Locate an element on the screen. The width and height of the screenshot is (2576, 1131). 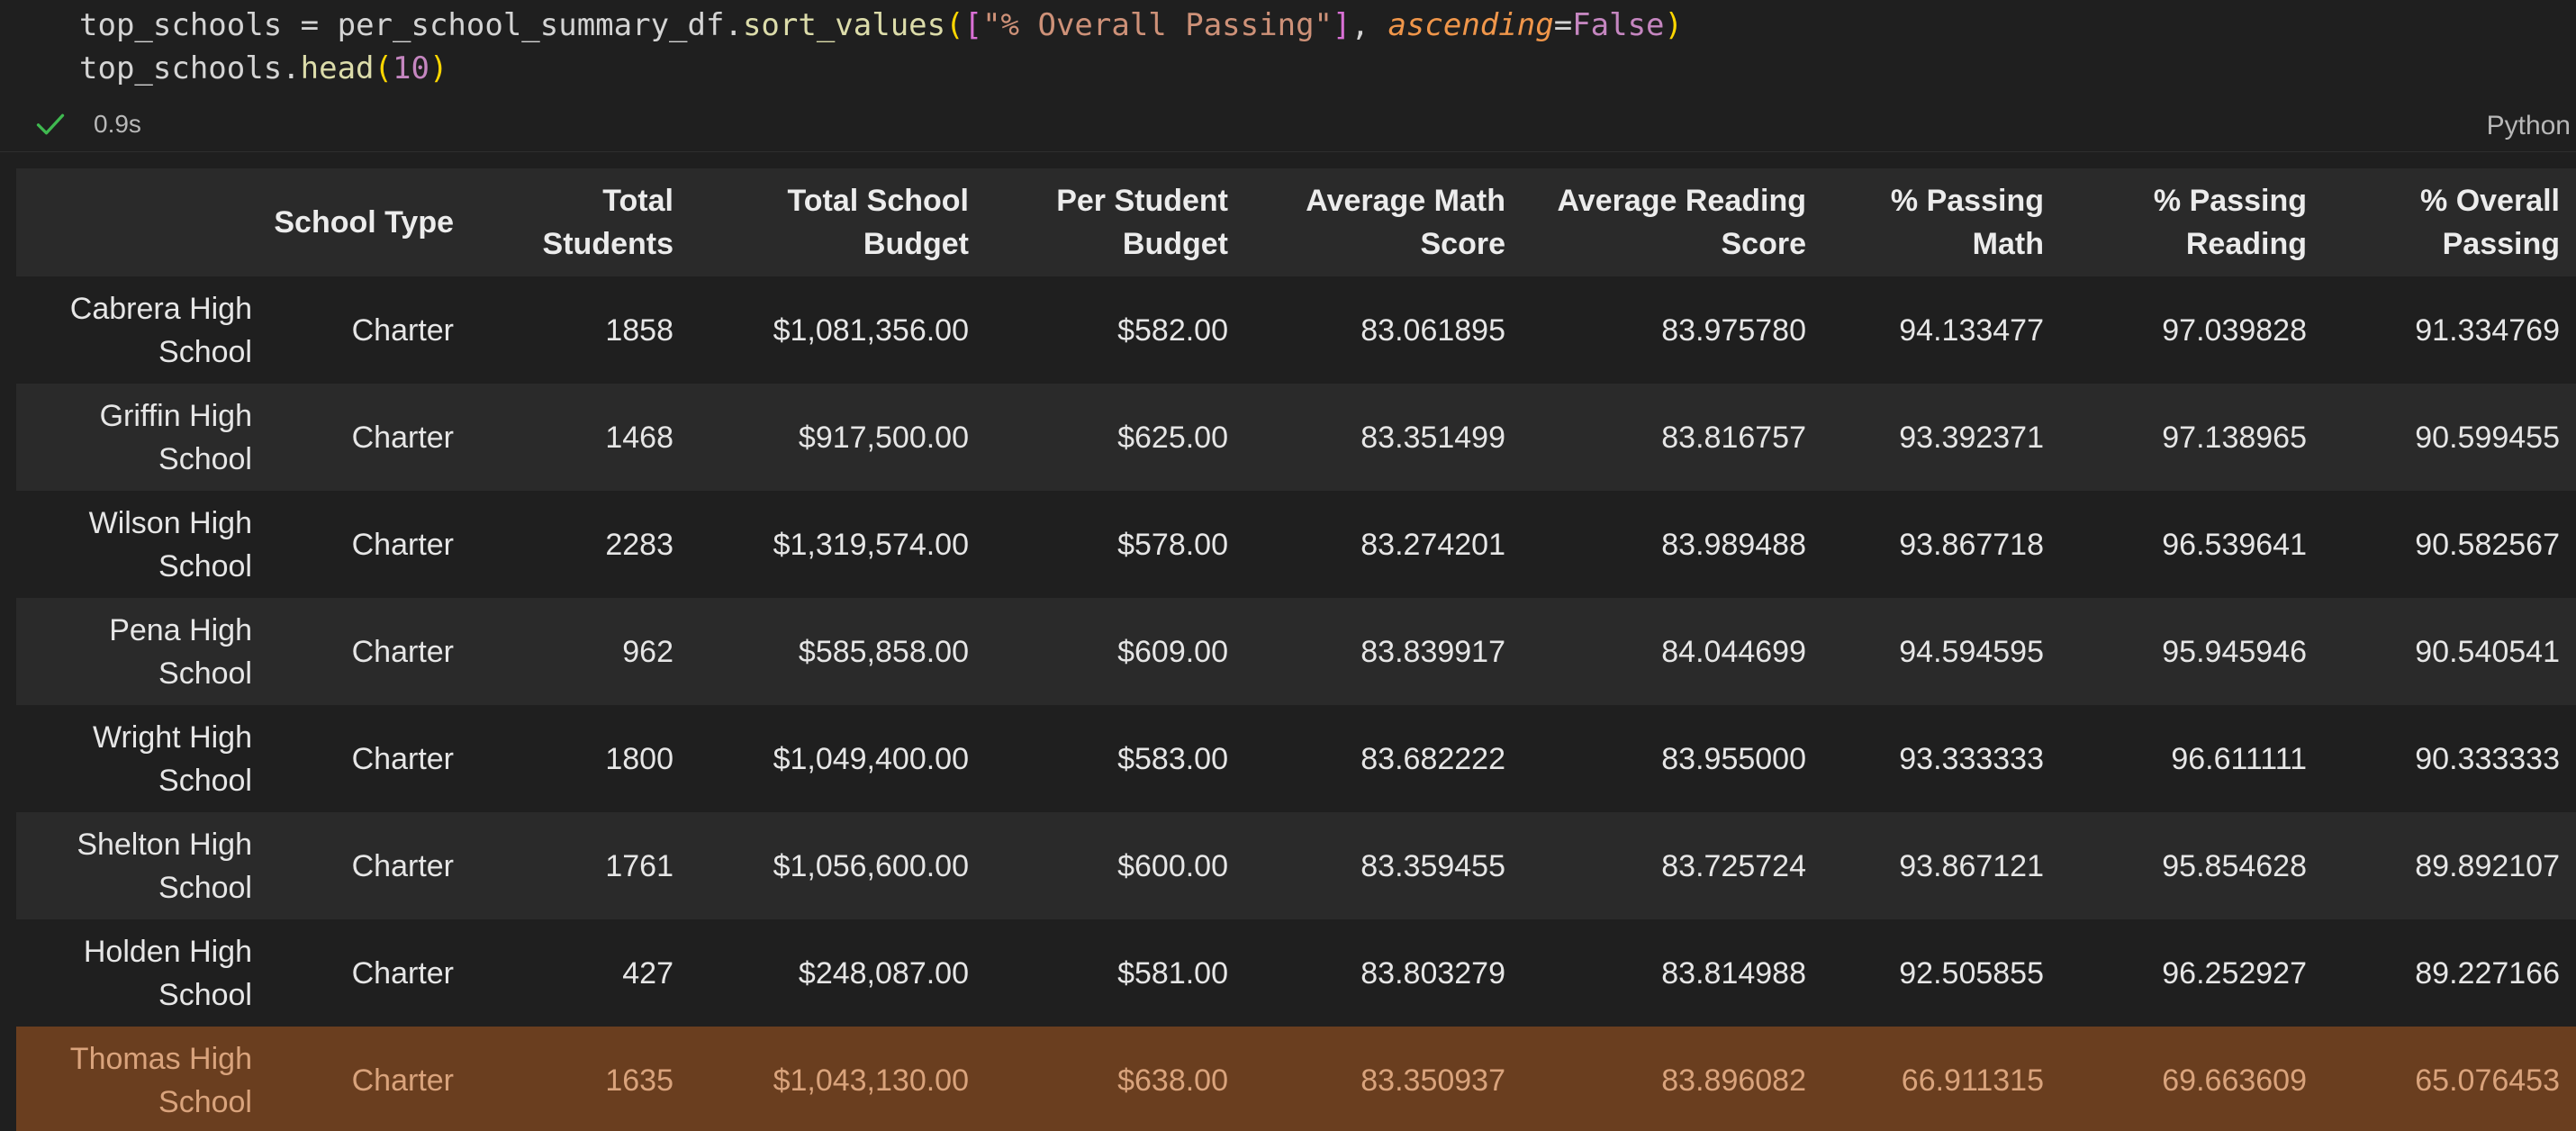
table-cell: $917,500.00 is located at coordinates (883, 437).